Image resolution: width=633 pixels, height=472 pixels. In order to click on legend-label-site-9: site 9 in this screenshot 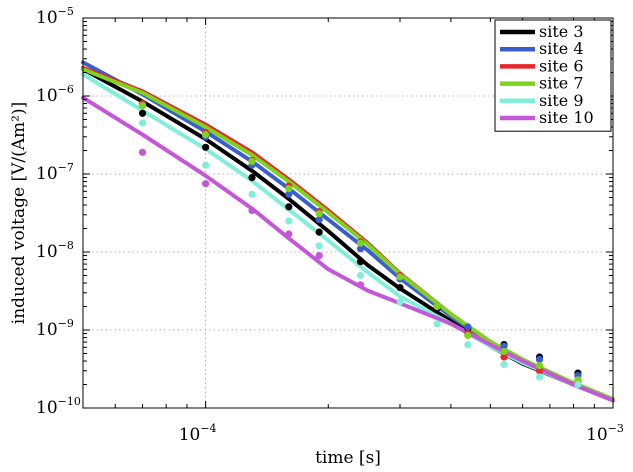, I will do `click(561, 100)`.